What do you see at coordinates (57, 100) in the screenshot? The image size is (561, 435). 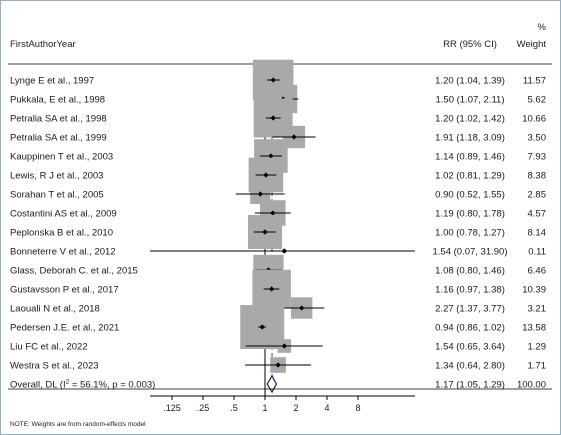 I see `study-label: Pukkala, E et al., 1998` at bounding box center [57, 100].